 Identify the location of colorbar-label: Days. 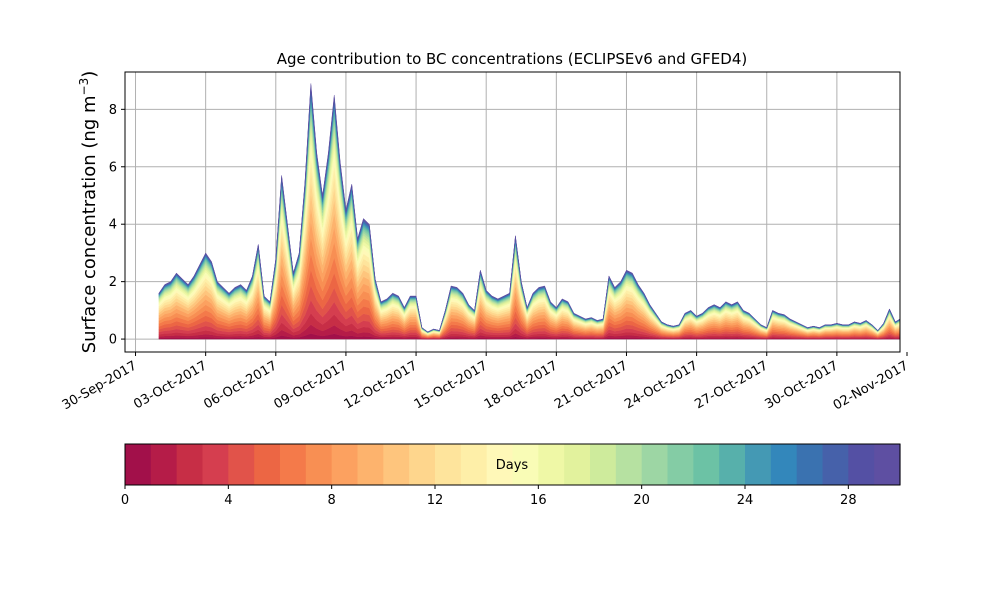
(512, 465).